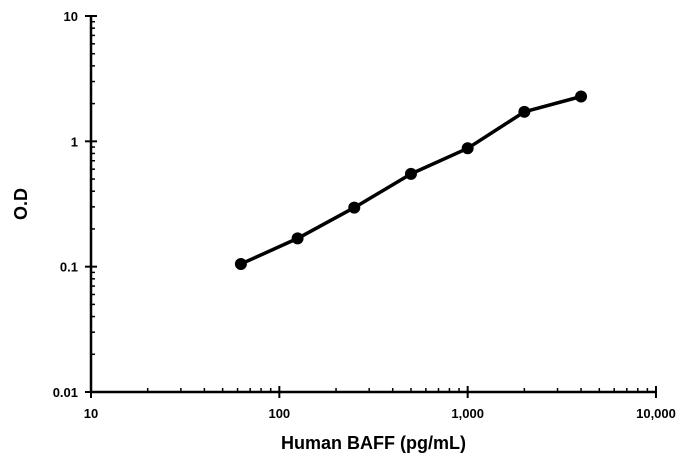 The height and width of the screenshot is (457, 684). I want to click on x-tick-label: 1,000, so click(467, 413).